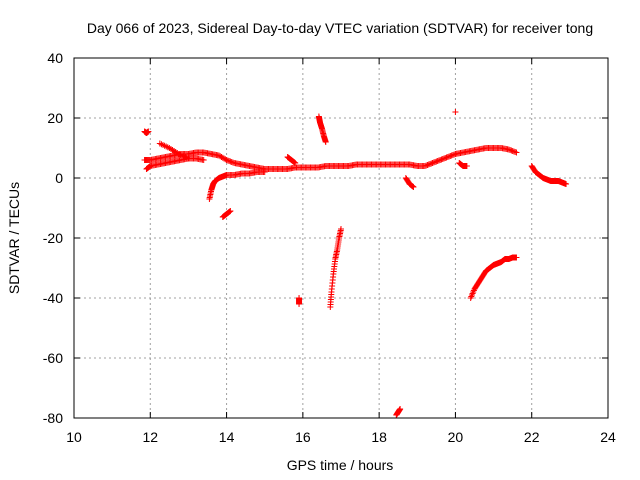 The height and width of the screenshot is (480, 640). Describe the element at coordinates (59, 178) in the screenshot. I see `y-tick-label: 0` at that location.